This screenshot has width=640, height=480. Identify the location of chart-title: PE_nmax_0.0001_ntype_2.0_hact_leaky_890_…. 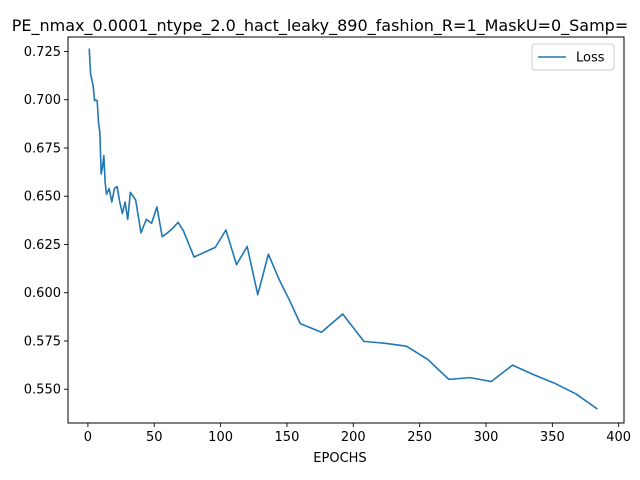
(320, 26).